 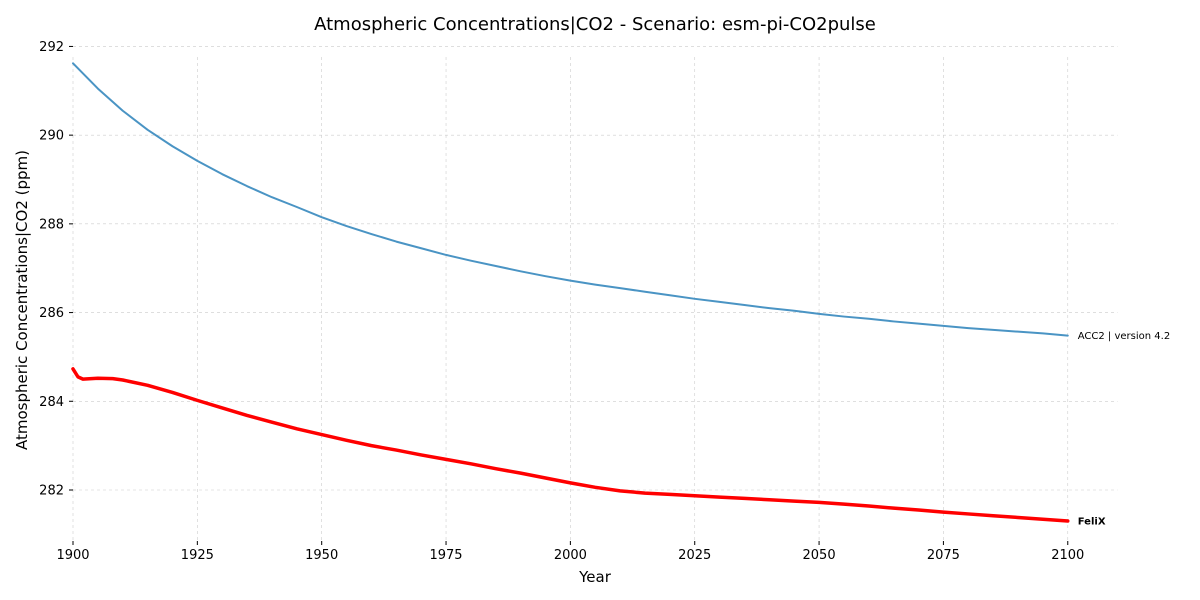 I want to click on x-axis-label: Year, so click(x=595, y=577).